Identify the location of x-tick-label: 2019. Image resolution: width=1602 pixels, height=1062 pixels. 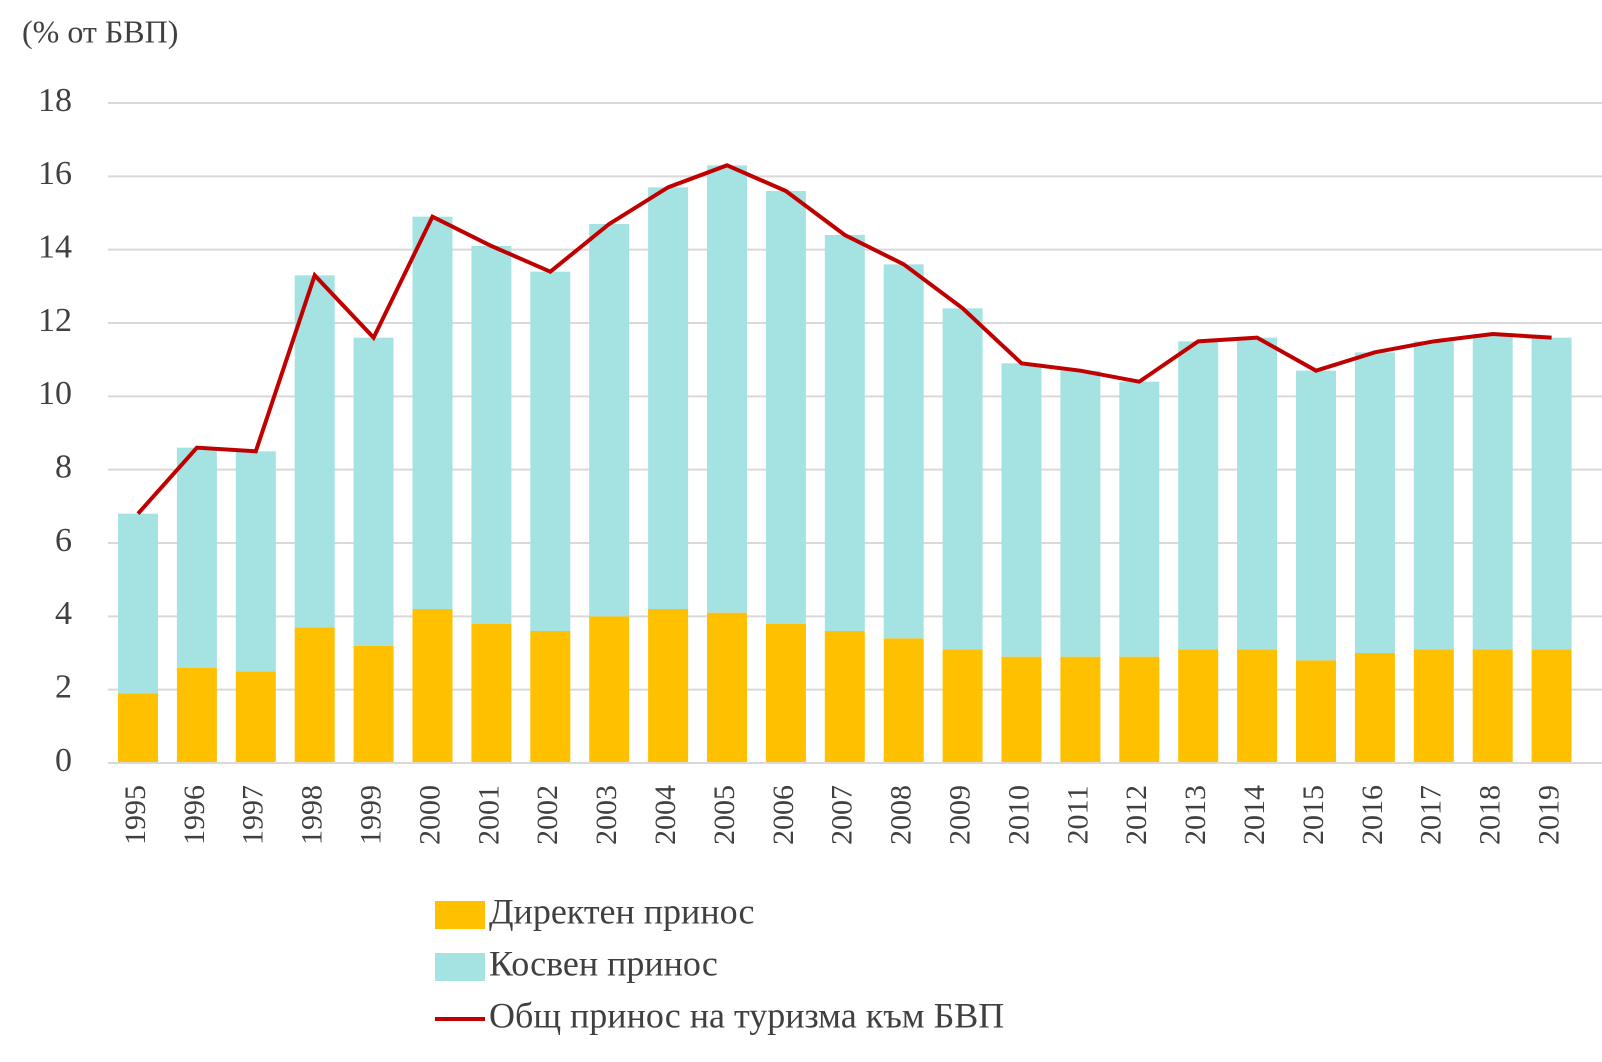
(1548, 815).